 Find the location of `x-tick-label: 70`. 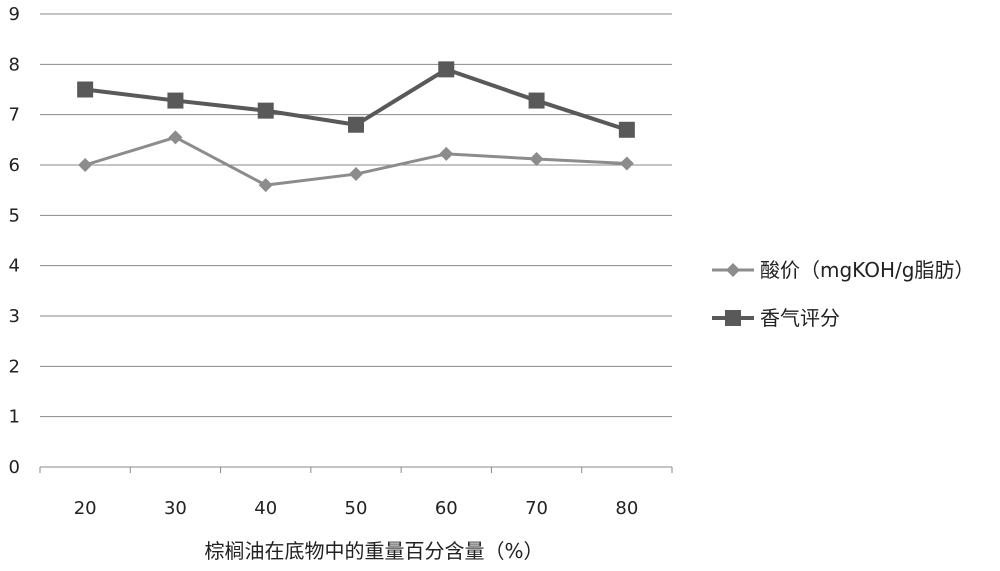

x-tick-label: 70 is located at coordinates (536, 508).